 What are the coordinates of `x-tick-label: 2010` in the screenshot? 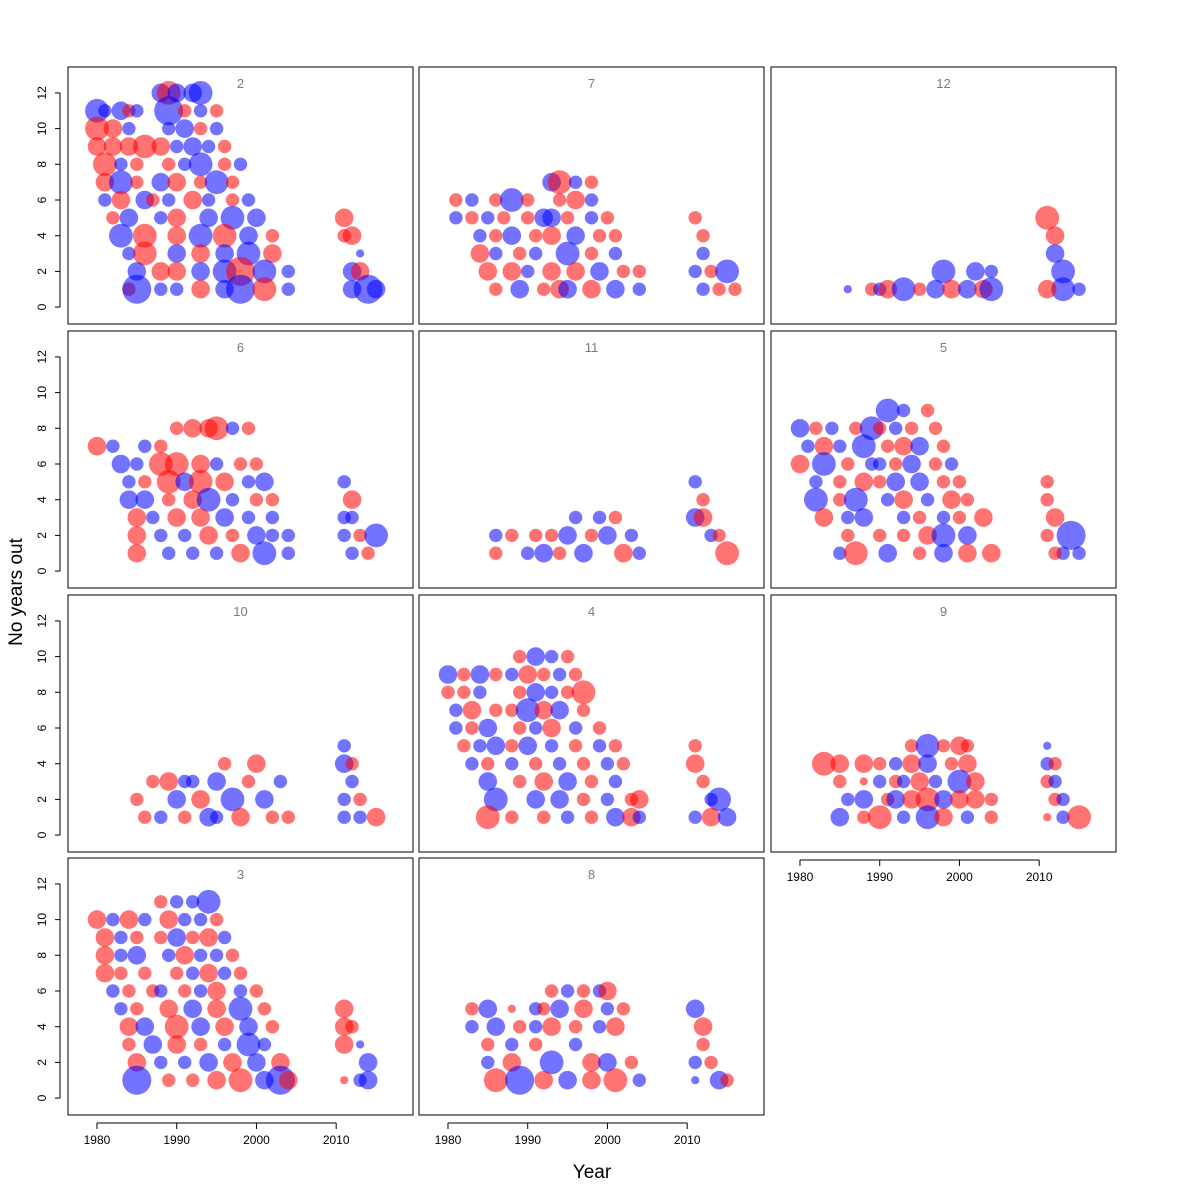 It's located at (1039, 877).